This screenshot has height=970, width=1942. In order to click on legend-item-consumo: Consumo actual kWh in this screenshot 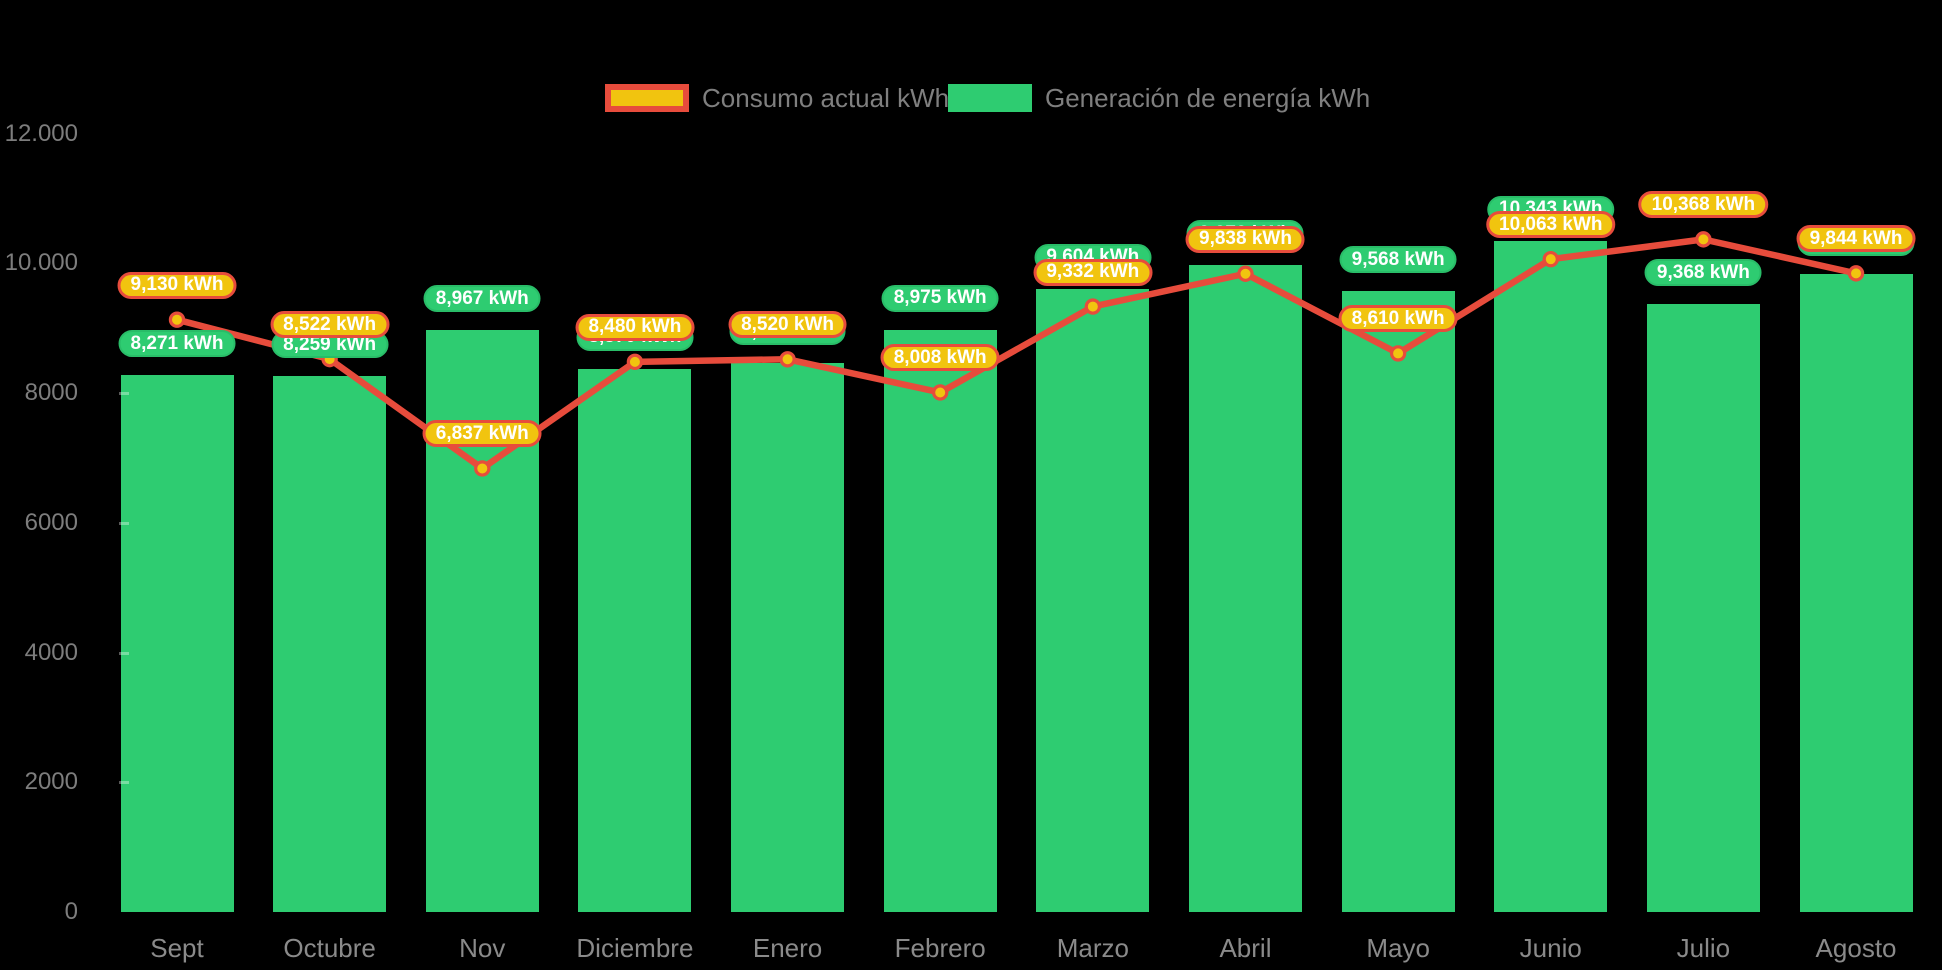, I will do `click(777, 98)`.